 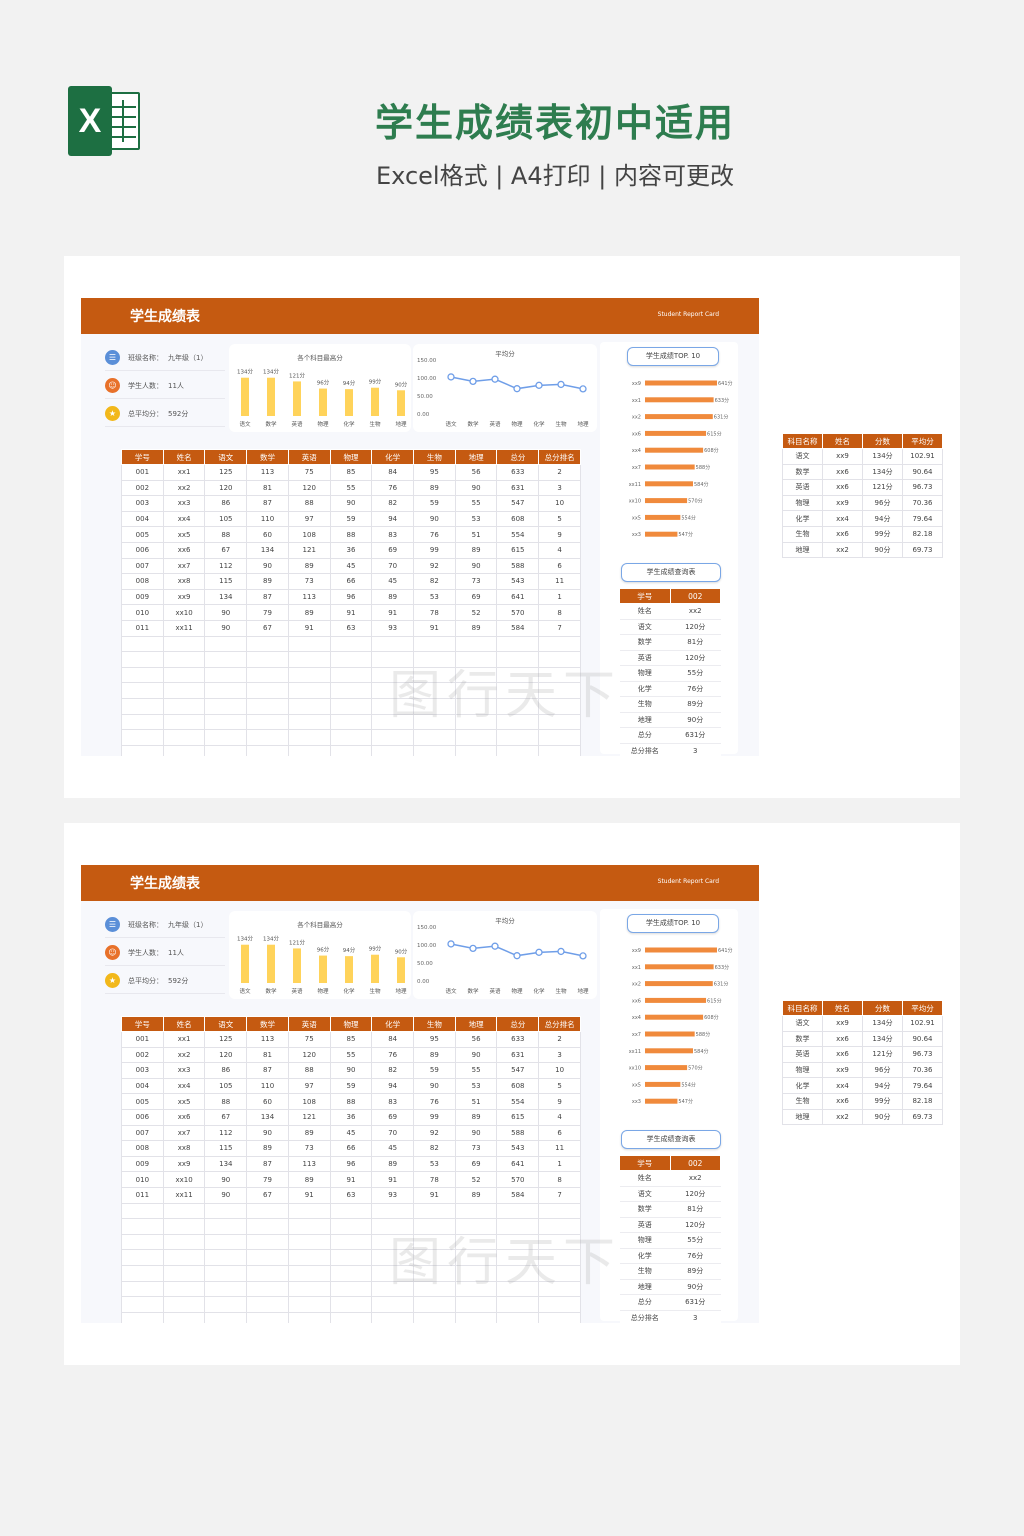 I want to click on grade-cell: 3, so click(x=559, y=488).